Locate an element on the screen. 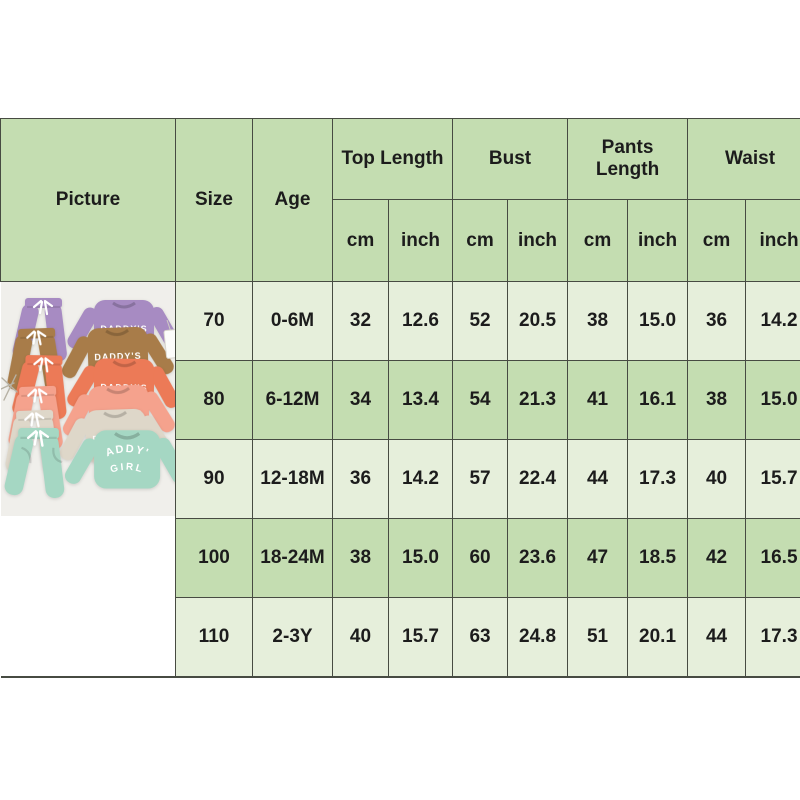 Image resolution: width=800 pixels, height=800 pixels. header-picture: Picture is located at coordinates (88, 200).